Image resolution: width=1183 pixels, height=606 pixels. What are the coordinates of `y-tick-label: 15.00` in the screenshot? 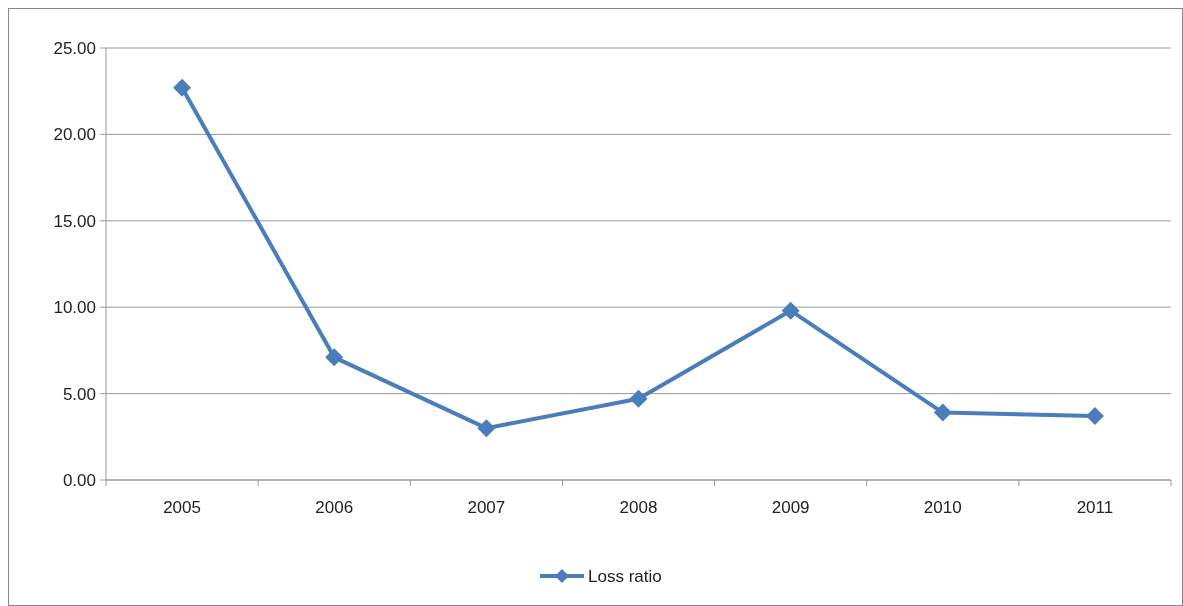 It's located at (74, 221).